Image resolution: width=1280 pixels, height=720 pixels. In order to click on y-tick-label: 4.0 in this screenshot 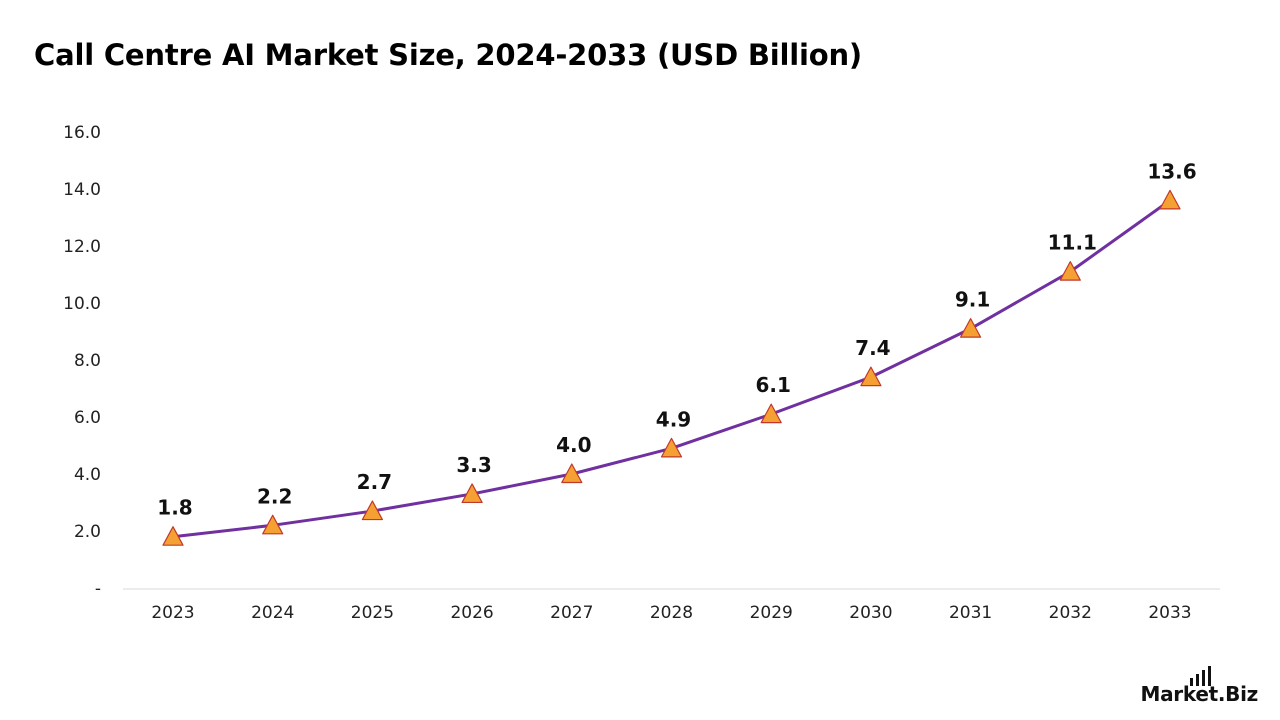, I will do `click(87, 475)`.